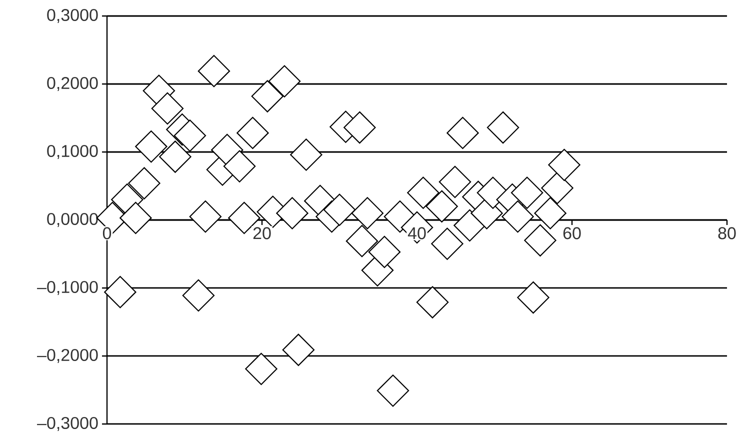 The image size is (742, 435). What do you see at coordinates (72, 152) in the screenshot?
I see `y-tick-label: 0,1000` at bounding box center [72, 152].